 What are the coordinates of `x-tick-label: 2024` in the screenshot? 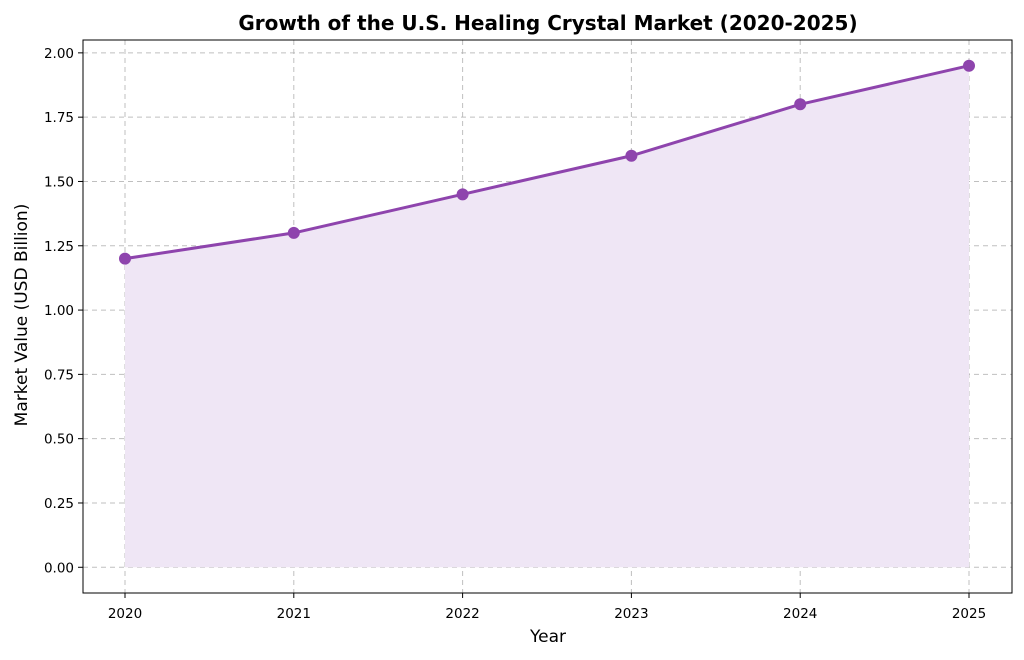 It's located at (800, 614).